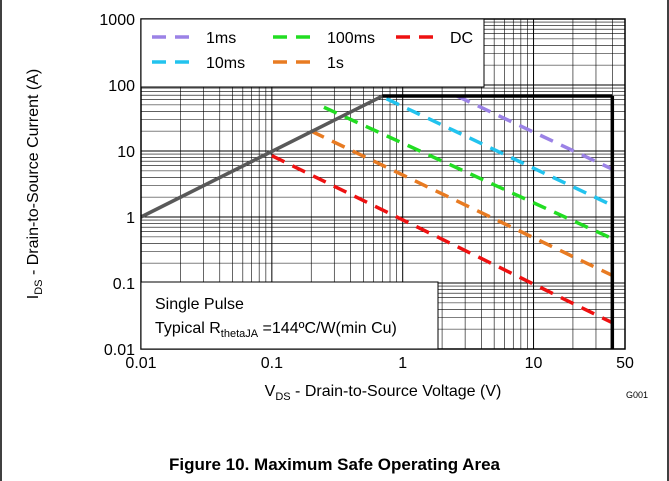  I want to click on y-tick-label: 1000, so click(117, 20).